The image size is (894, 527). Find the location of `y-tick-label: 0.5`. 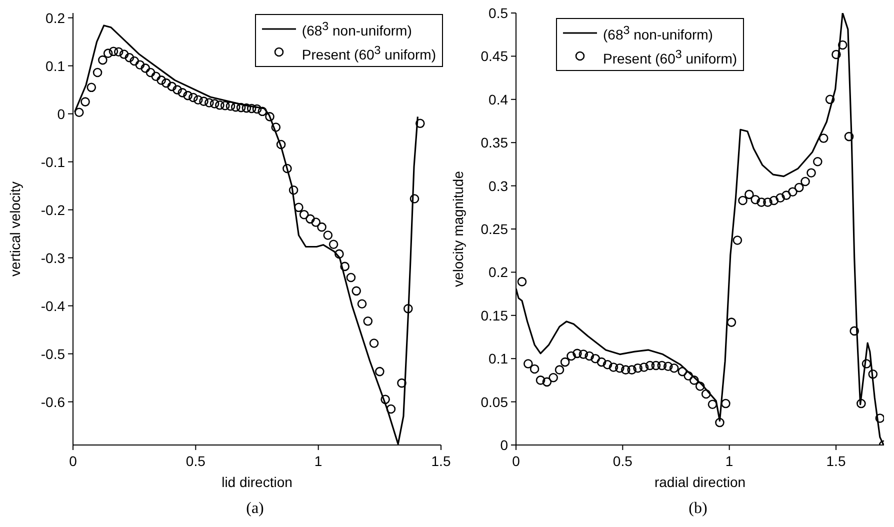

y-tick-label: 0.5 is located at coordinates (498, 12).